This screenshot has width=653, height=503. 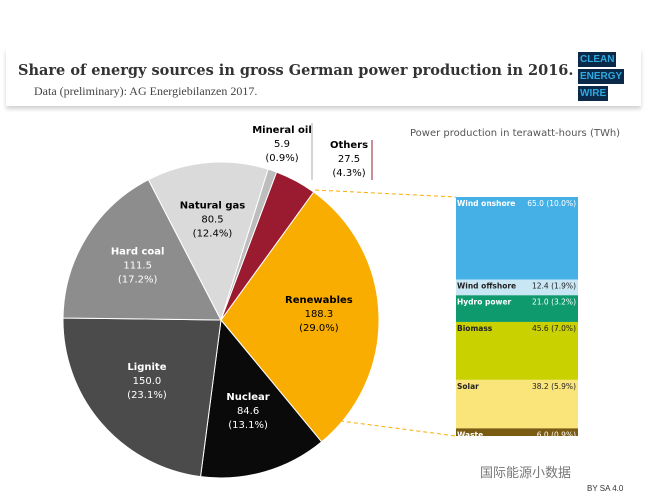 I want to click on pie-label: Others 27.5 (4.3%), so click(x=349, y=159).